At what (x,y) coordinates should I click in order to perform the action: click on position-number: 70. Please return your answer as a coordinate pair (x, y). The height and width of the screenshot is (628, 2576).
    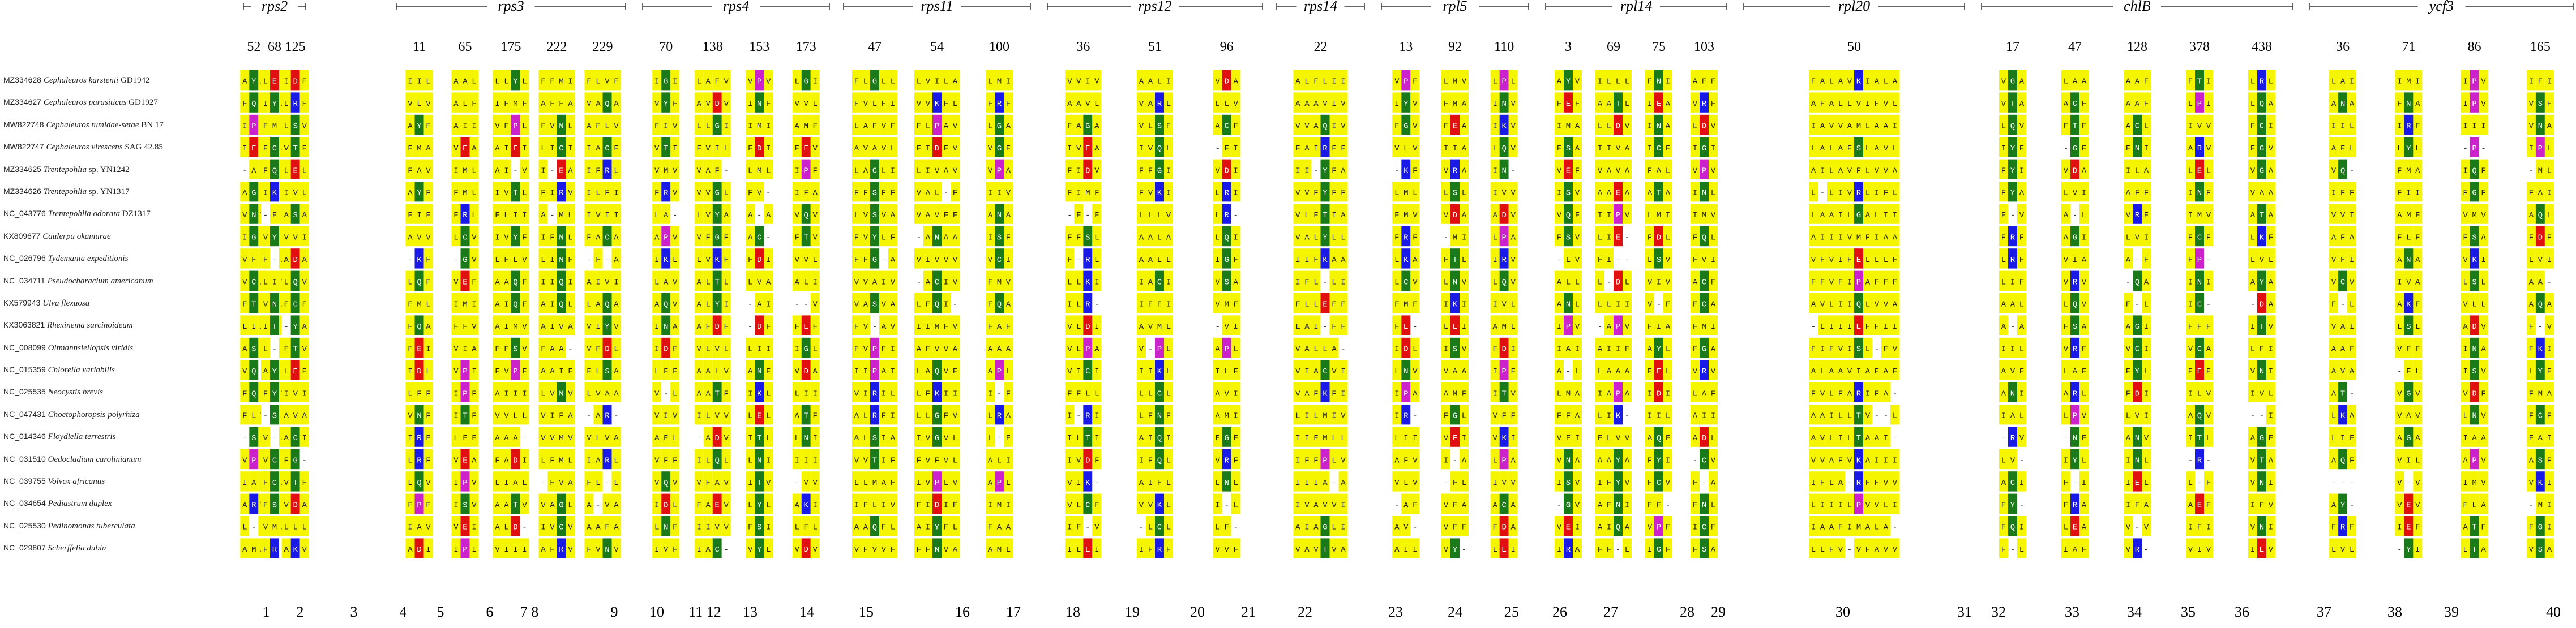
    Looking at the image, I should click on (666, 47).